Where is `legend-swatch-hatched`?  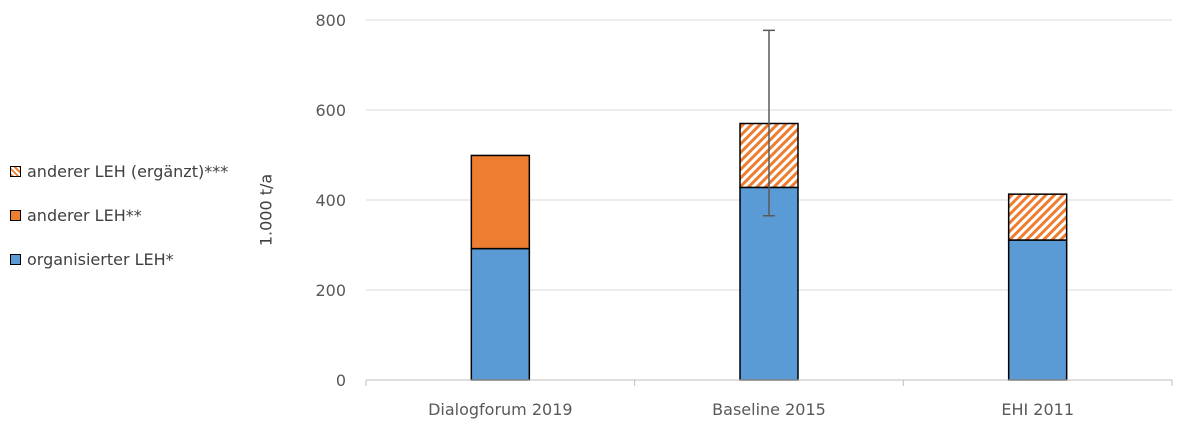 legend-swatch-hatched is located at coordinates (15, 171).